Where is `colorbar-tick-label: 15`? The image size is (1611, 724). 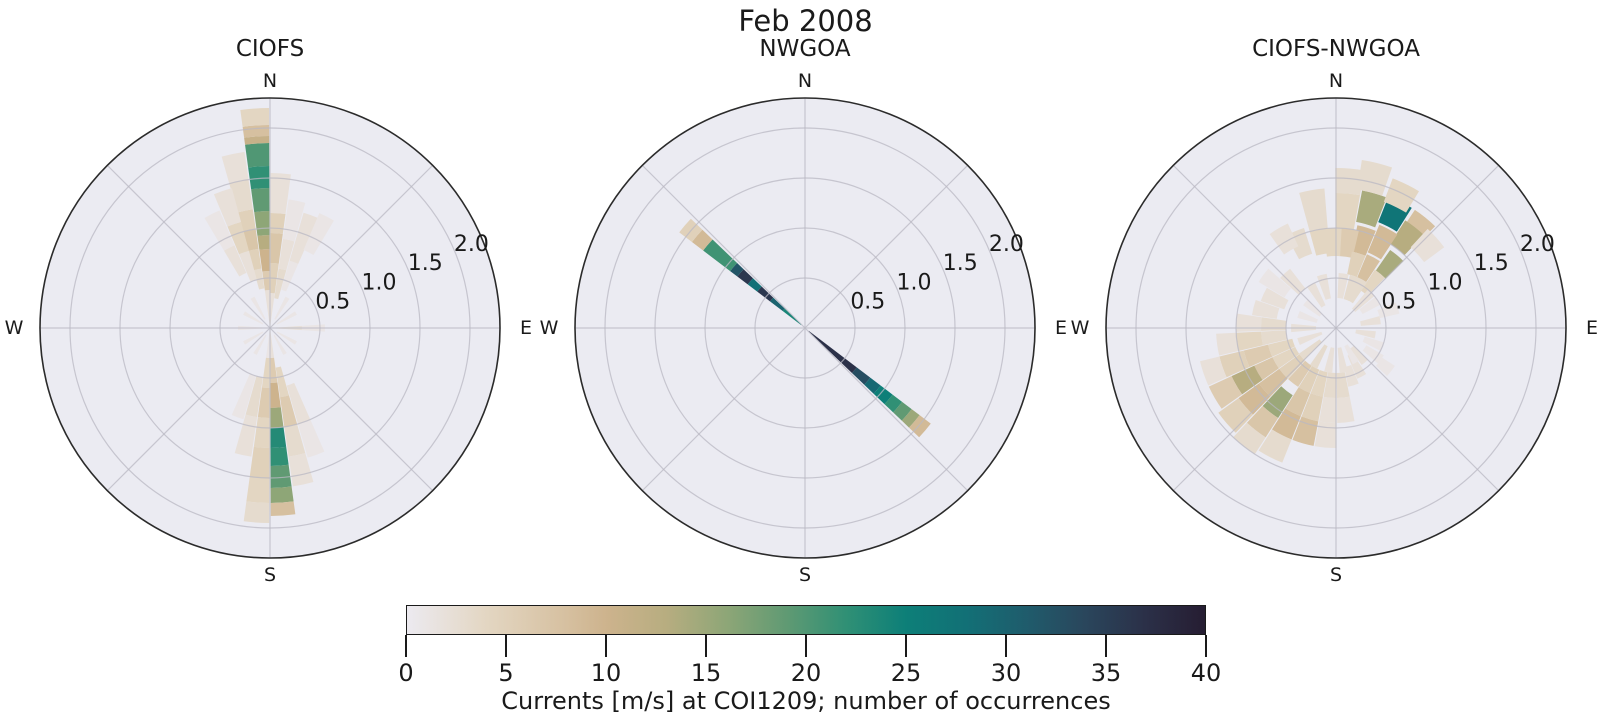
colorbar-tick-label: 15 is located at coordinates (706, 673).